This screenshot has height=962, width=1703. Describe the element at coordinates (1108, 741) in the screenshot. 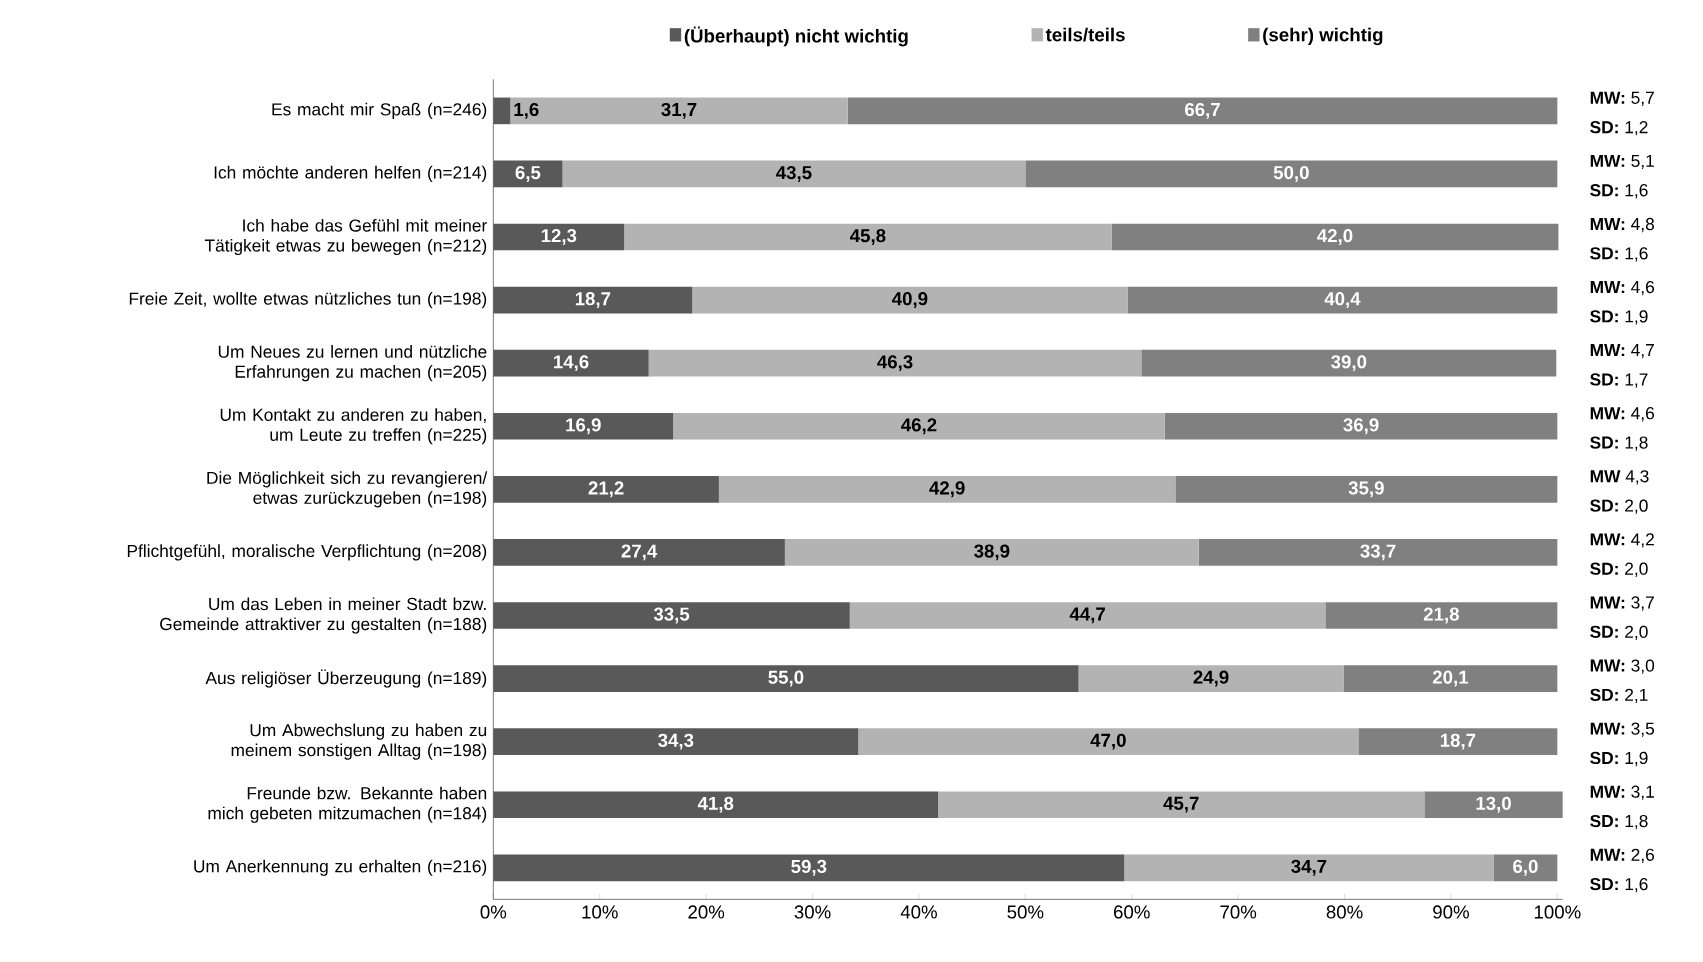

I see `data-label: 47,0` at that location.